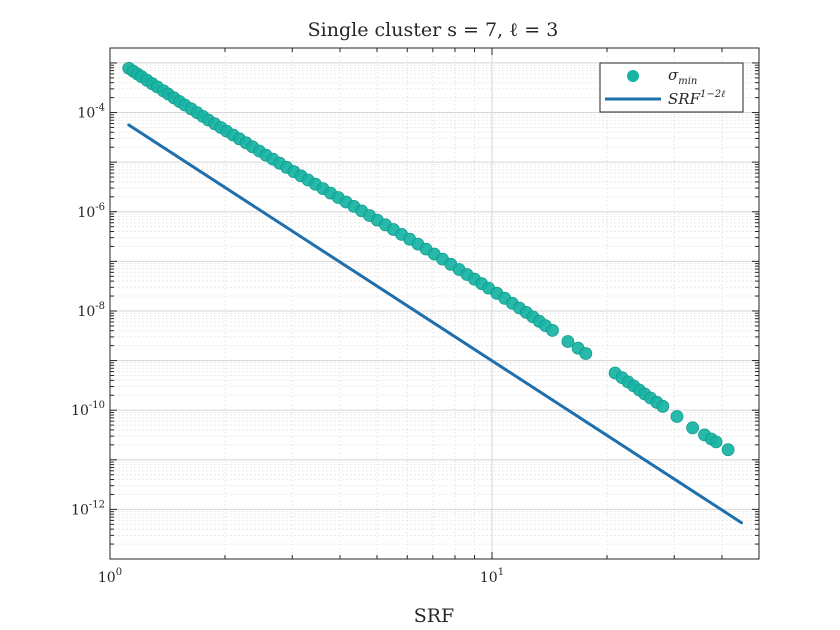  What do you see at coordinates (91, 310) in the screenshot?
I see `y-tick-label: 10⁻⁸` at bounding box center [91, 310].